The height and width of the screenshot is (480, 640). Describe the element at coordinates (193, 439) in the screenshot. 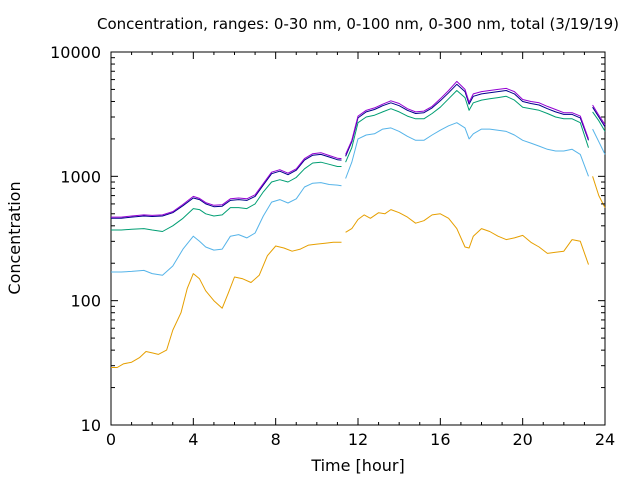

I see `x-tick-label: 4` at that location.